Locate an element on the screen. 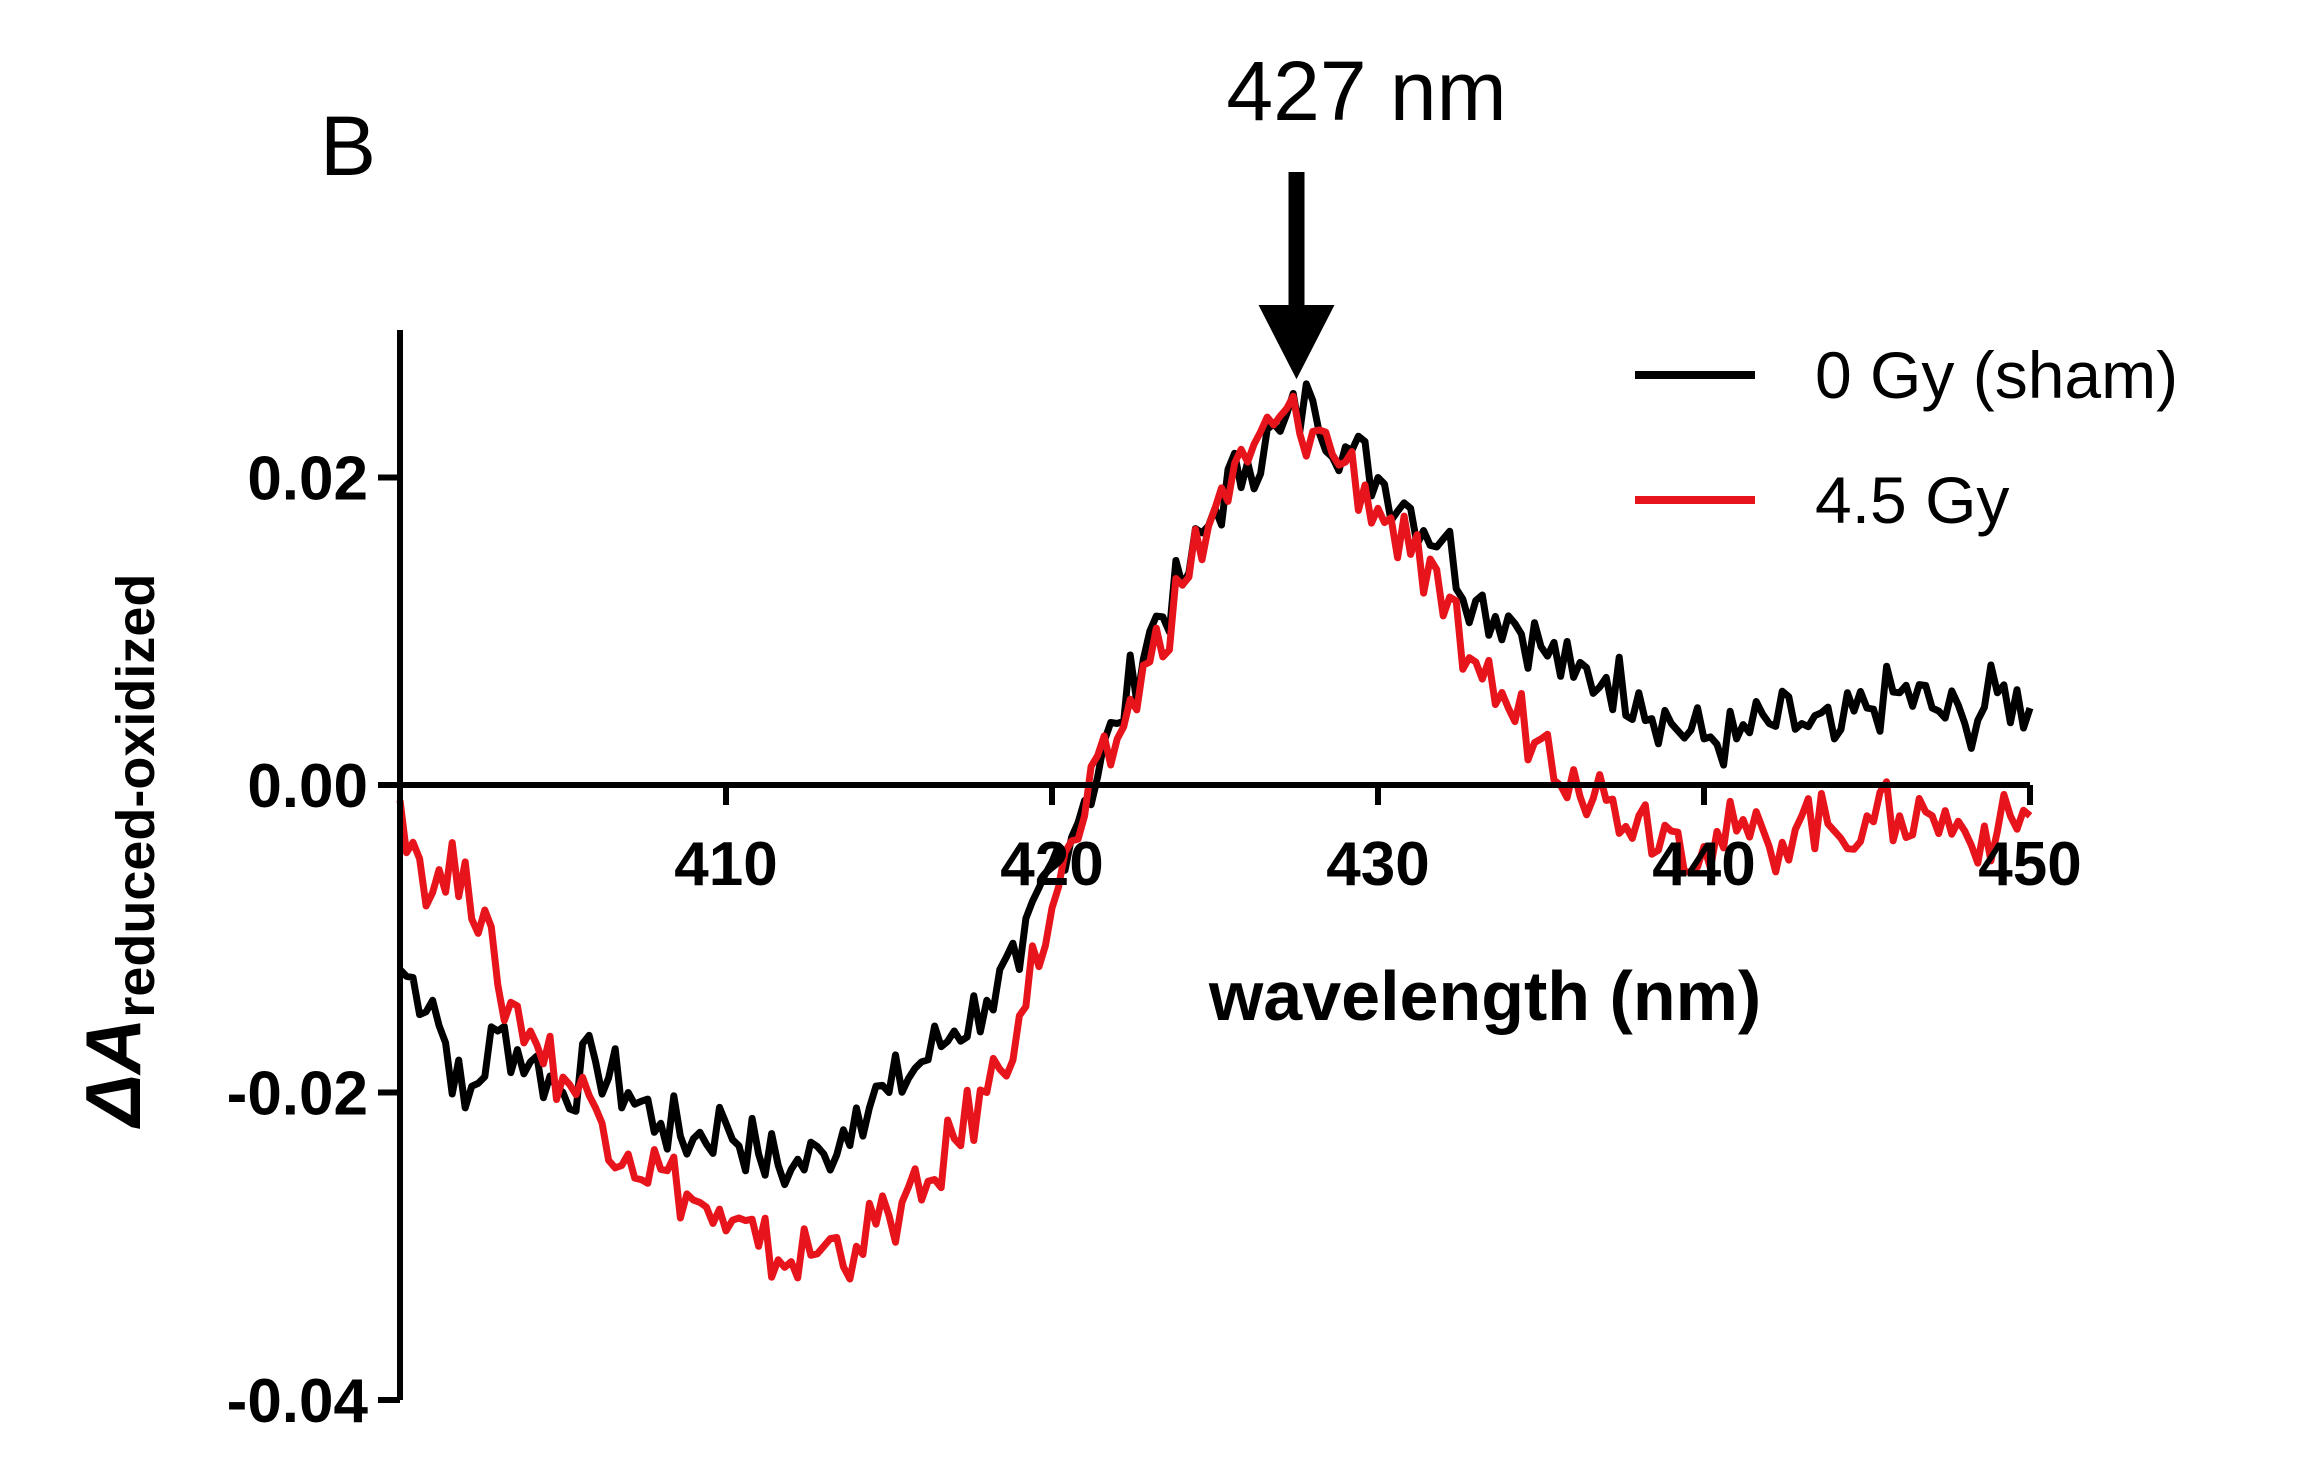  legend: 0 Gy (sham) 4.5 Gy is located at coordinates (1906, 437).